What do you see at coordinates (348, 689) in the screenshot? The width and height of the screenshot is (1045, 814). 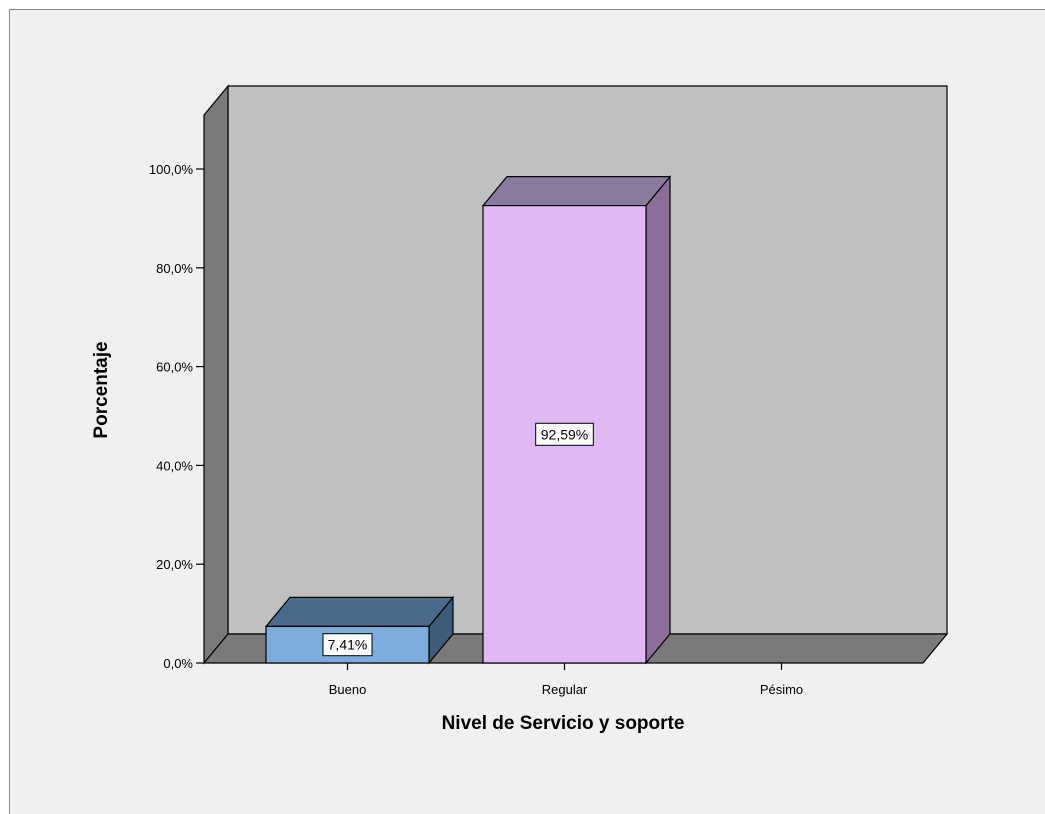 I see `x-tick-label: Bueno` at bounding box center [348, 689].